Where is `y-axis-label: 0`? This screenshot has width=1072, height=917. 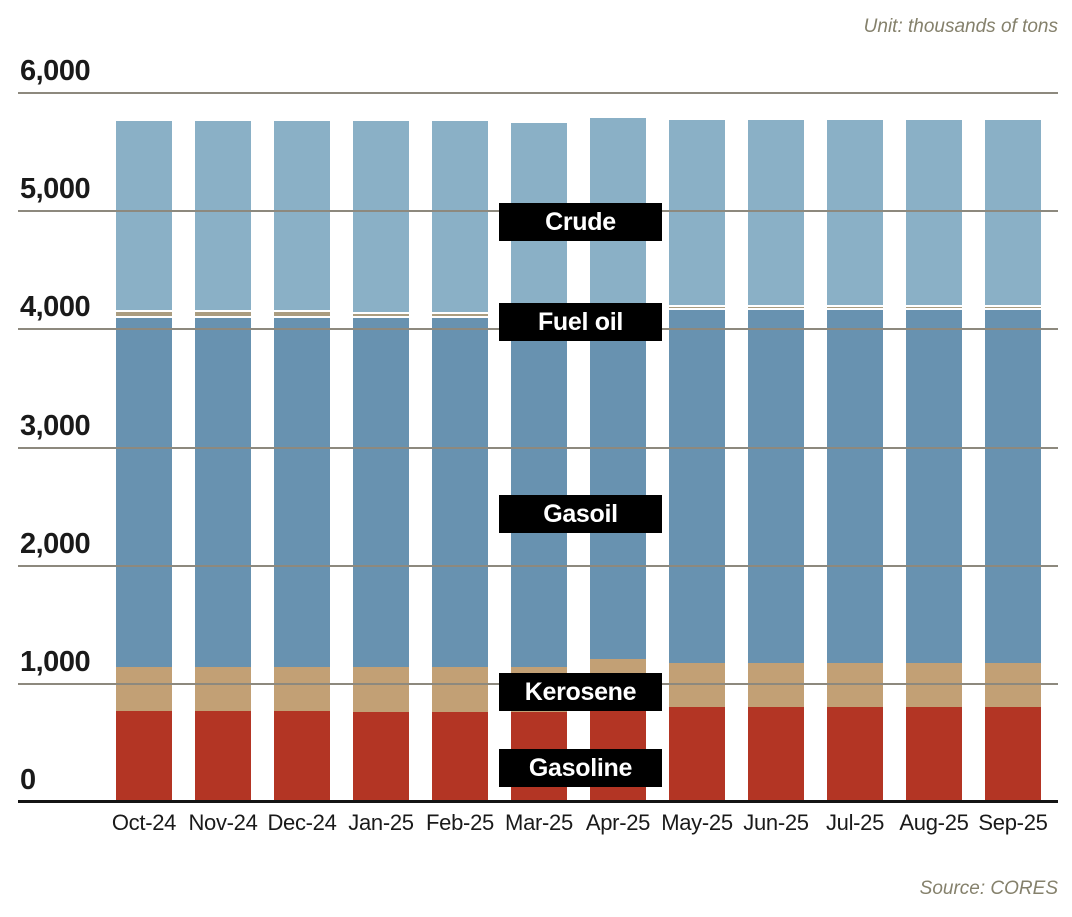
y-axis-label: 0 is located at coordinates (28, 780).